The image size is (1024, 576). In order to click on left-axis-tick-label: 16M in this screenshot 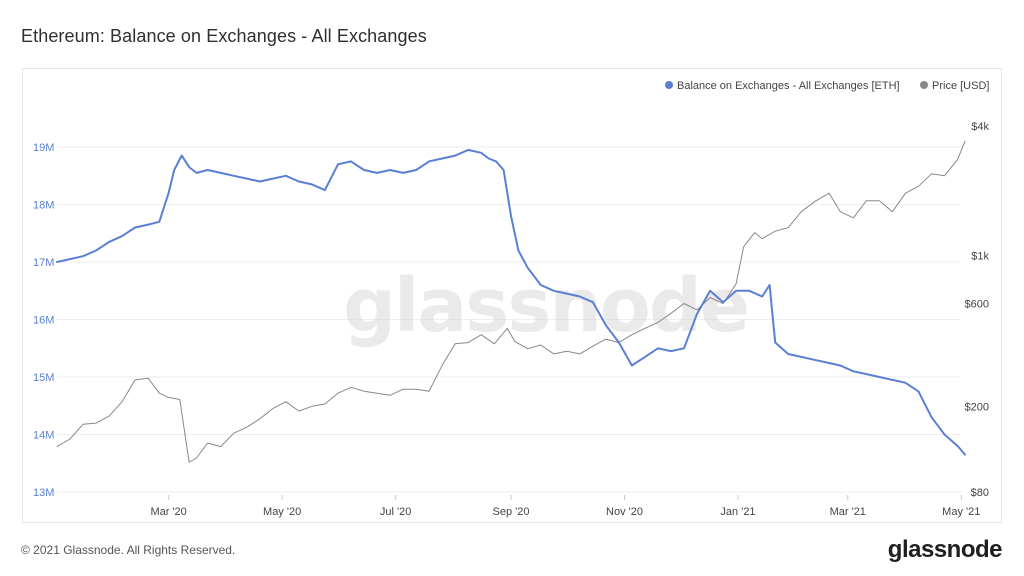, I will do `click(43, 321)`.